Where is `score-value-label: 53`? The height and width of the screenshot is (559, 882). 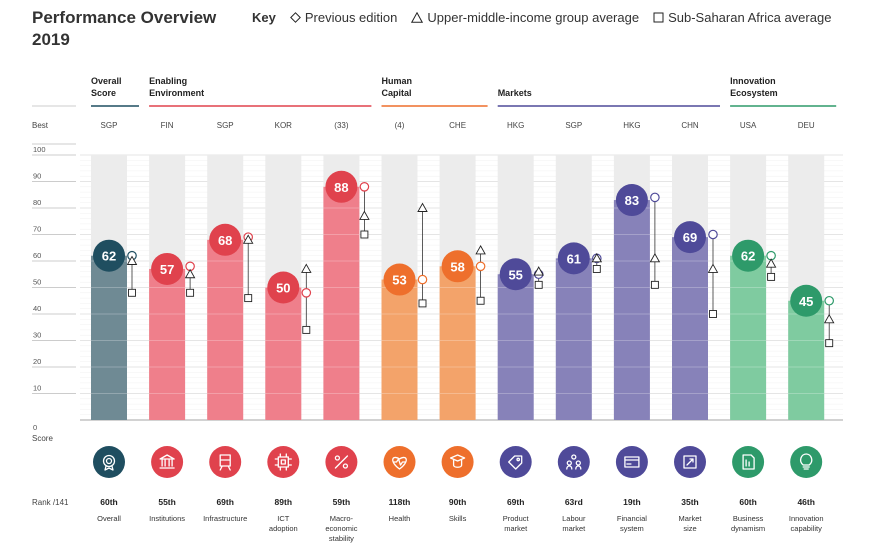
score-value-label: 53 is located at coordinates (399, 280).